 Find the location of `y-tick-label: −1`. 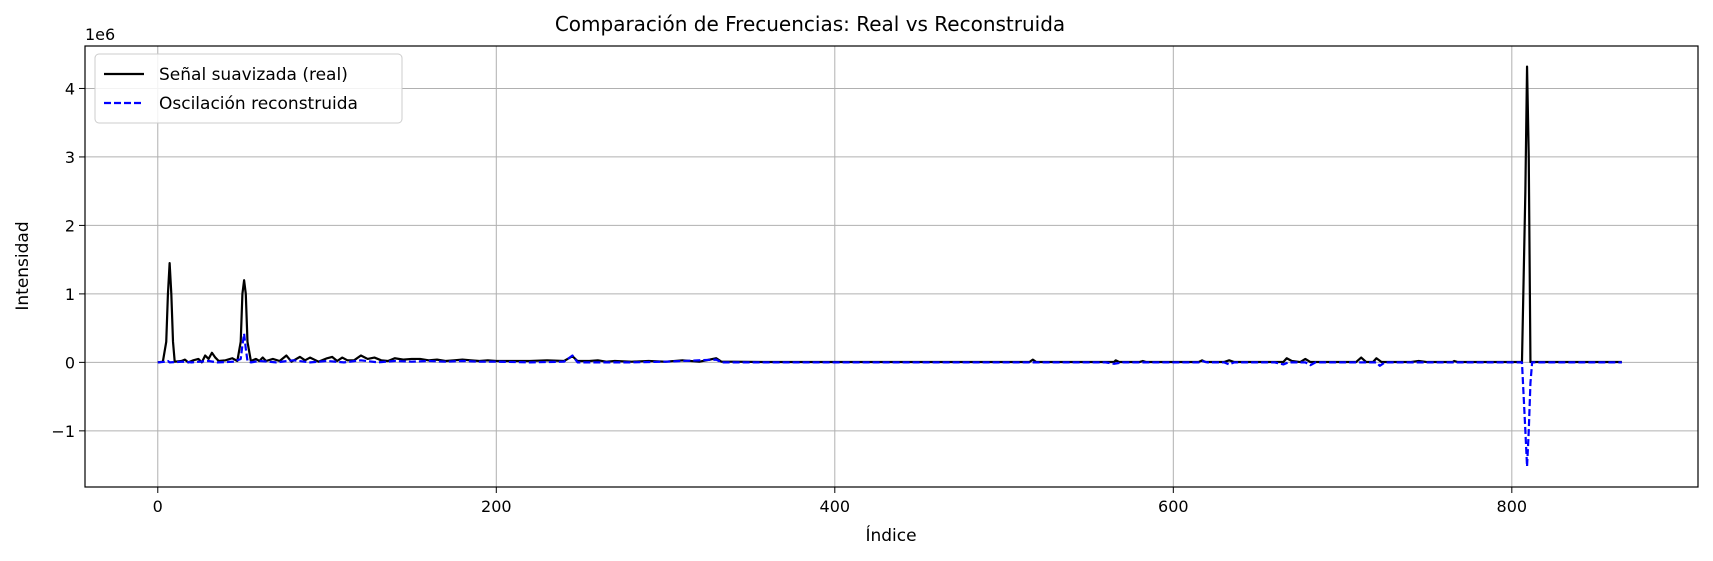

y-tick-label: −1 is located at coordinates (63, 431).